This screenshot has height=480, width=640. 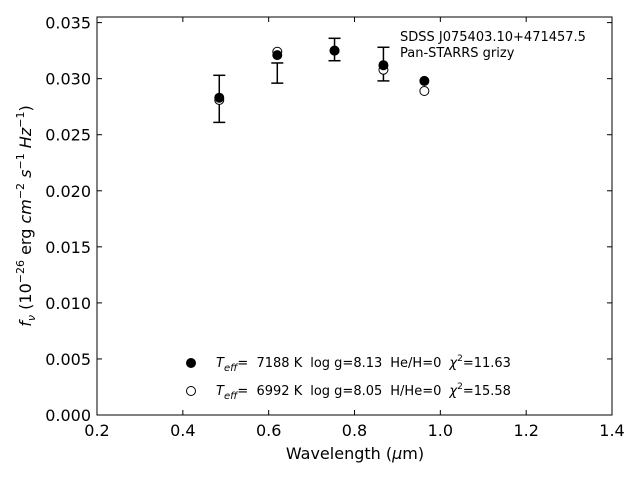 What do you see at coordinates (322, 75) in the screenshot?
I see `model-points` at bounding box center [322, 75].